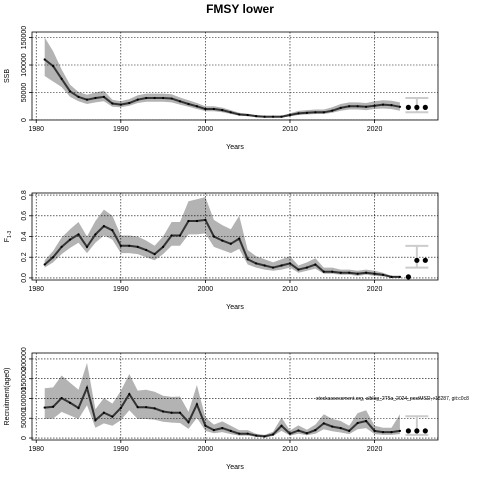  Describe the element at coordinates (7, 240) in the screenshot. I see `y-axis-label-main: F` at that location.